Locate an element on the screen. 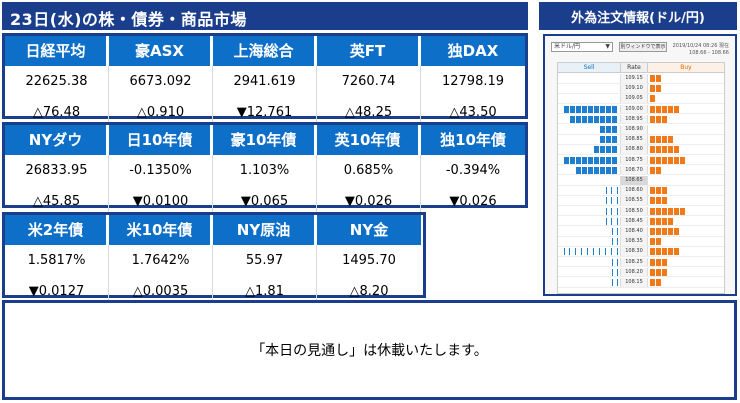 This screenshot has width=740, height=403. market-changes-row: △45.85 ▼0.0100 ▼0.065 ▼0.026 ▼0.026 is located at coordinates (265, 201).